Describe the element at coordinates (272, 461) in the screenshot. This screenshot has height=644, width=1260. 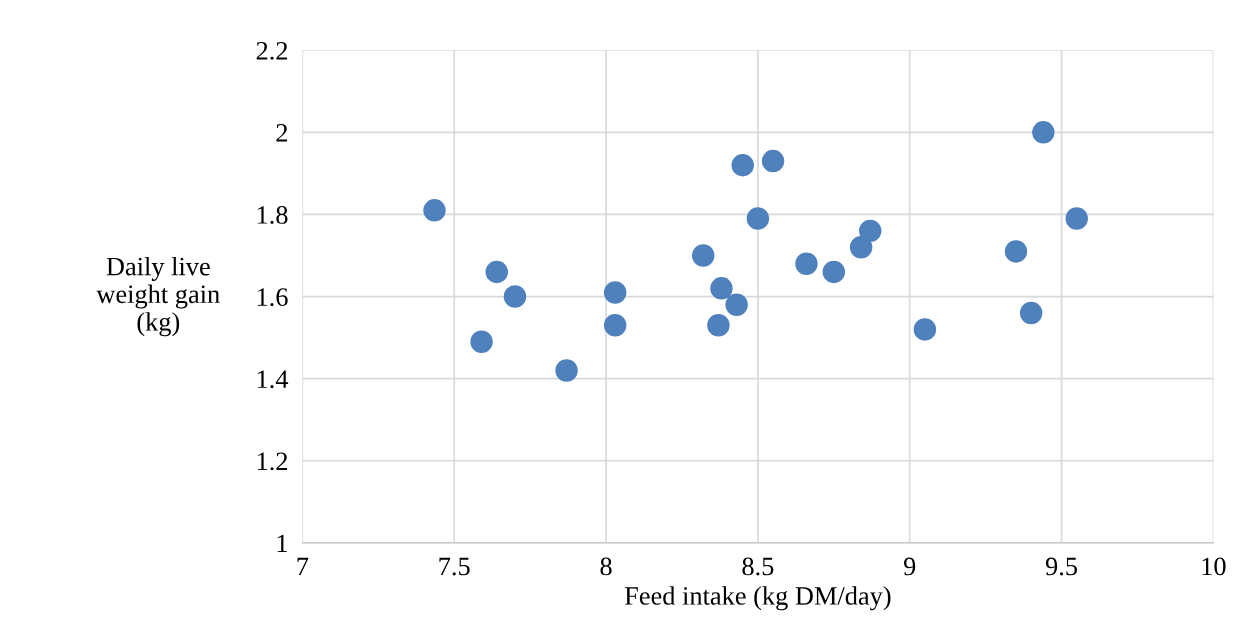
I see `y-tick-label: 1.2` at that location.